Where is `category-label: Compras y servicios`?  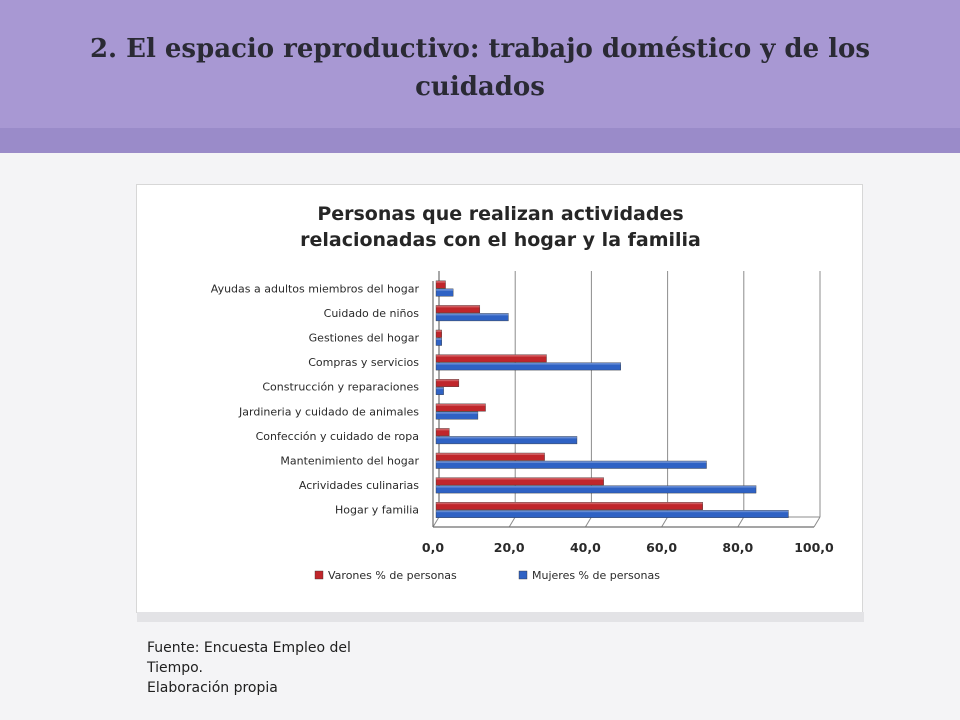 category-label: Compras y servicios is located at coordinates (363, 362).